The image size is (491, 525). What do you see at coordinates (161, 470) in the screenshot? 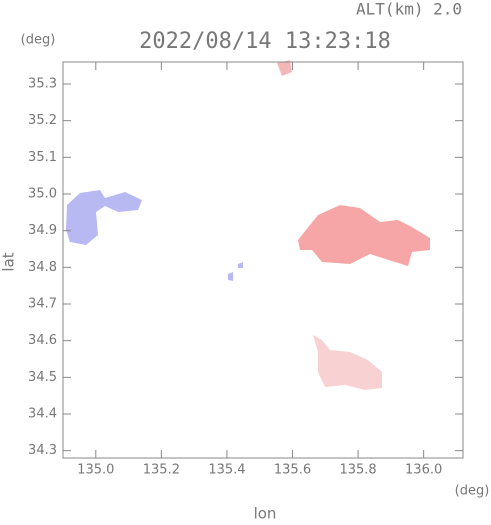
I see `x-tick-label: 135.2` at bounding box center [161, 470].